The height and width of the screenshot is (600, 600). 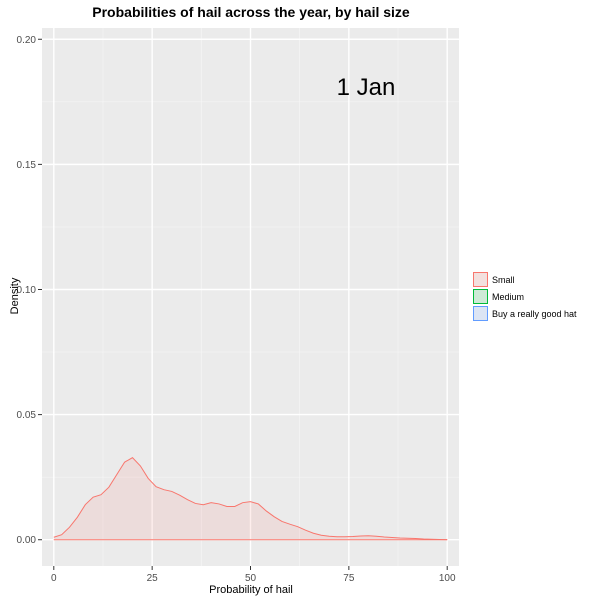 What do you see at coordinates (153, 578) in the screenshot?
I see `x-tick-label: 25` at bounding box center [153, 578].